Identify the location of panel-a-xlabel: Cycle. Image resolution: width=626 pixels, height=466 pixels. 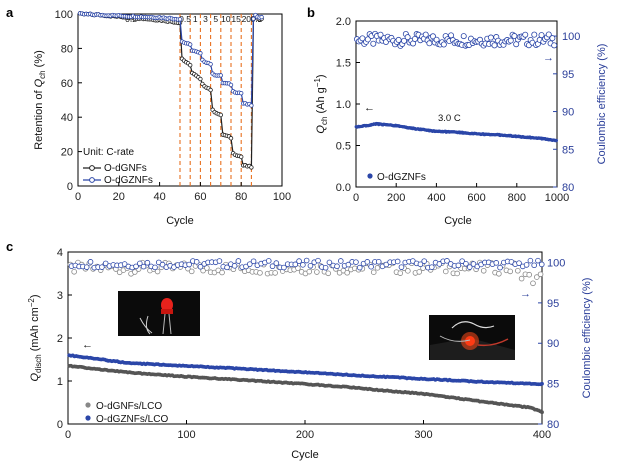
(180, 221).